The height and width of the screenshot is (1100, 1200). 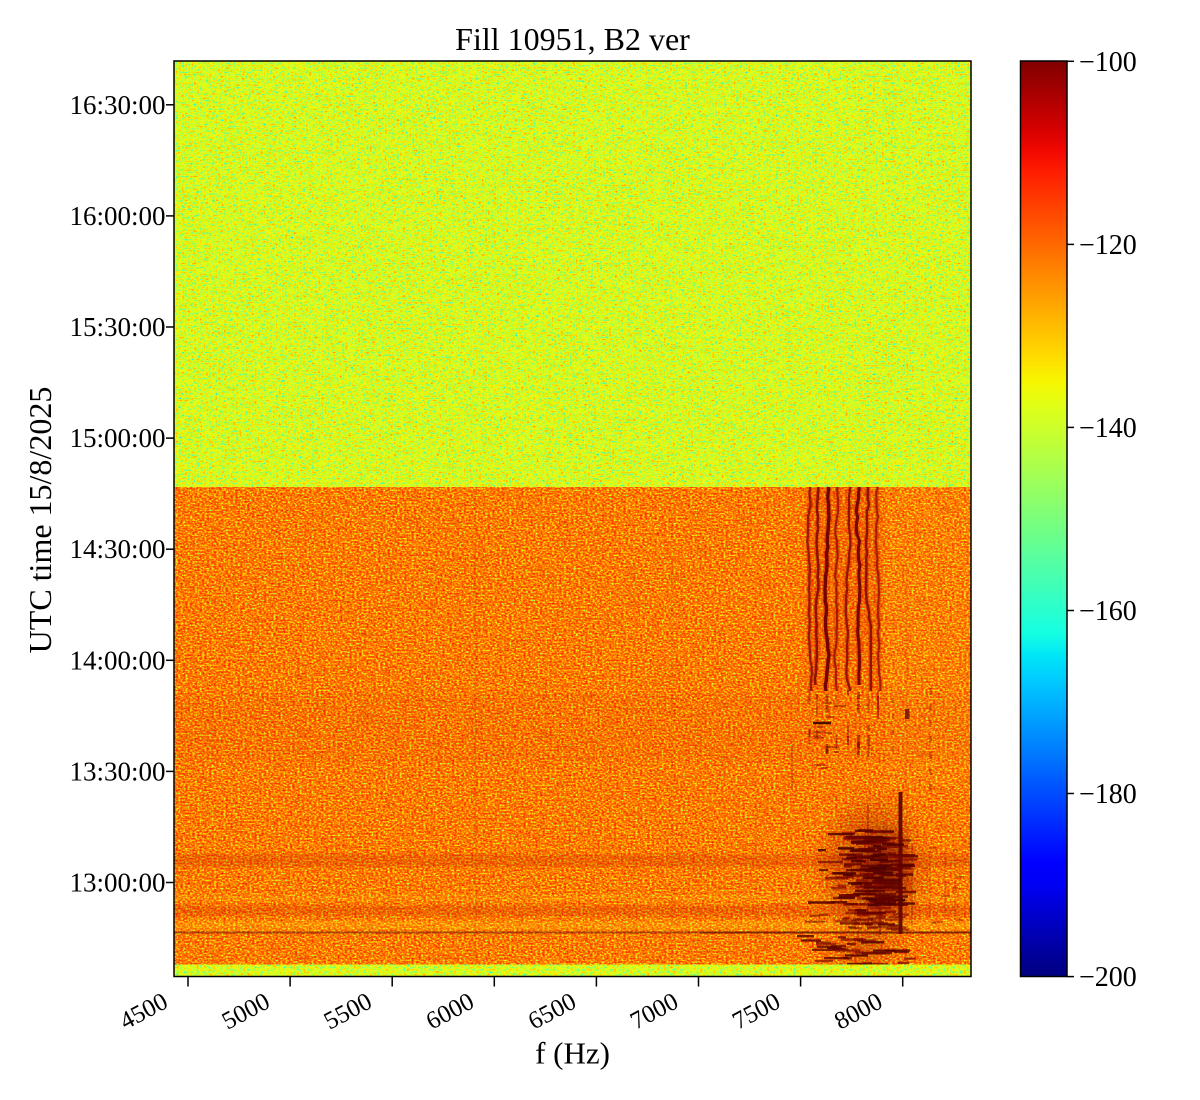 I want to click on svg-text: f (Hz), so click(x=572, y=1053).